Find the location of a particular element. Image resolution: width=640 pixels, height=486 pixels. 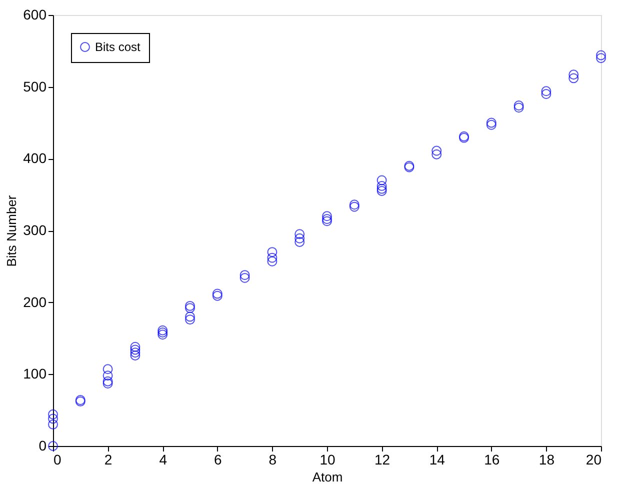

x-tick-label: 0 is located at coordinates (58, 460).